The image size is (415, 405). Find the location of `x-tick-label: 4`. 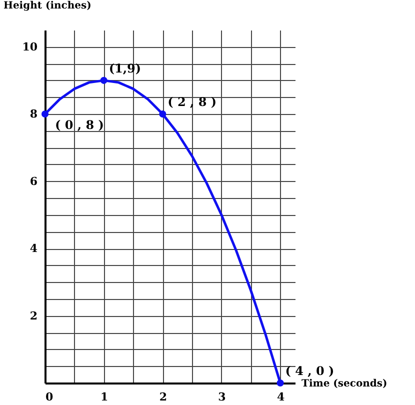

x-tick-label: 4 is located at coordinates (280, 397).